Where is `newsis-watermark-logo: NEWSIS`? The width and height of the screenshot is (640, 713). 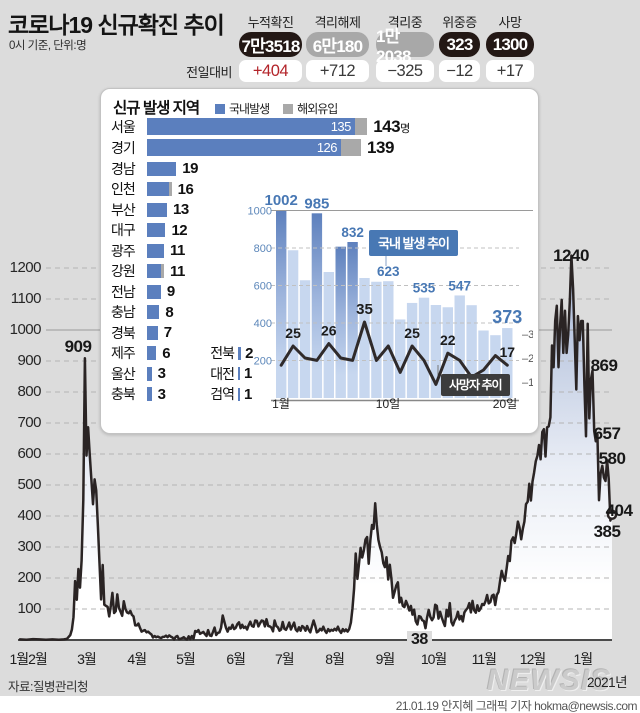 newsis-watermark-logo: NEWSIS is located at coordinates (549, 680).